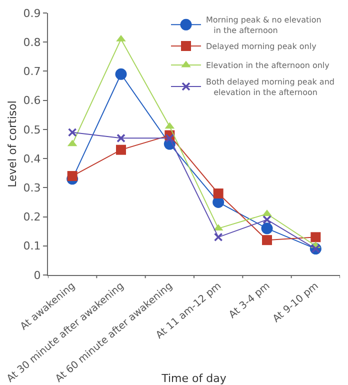 Image resolution: width=348 pixels, height=385 pixels. What do you see at coordinates (261, 47) in the screenshot?
I see `legend-label: Delayed morning peak only` at bounding box center [261, 47].